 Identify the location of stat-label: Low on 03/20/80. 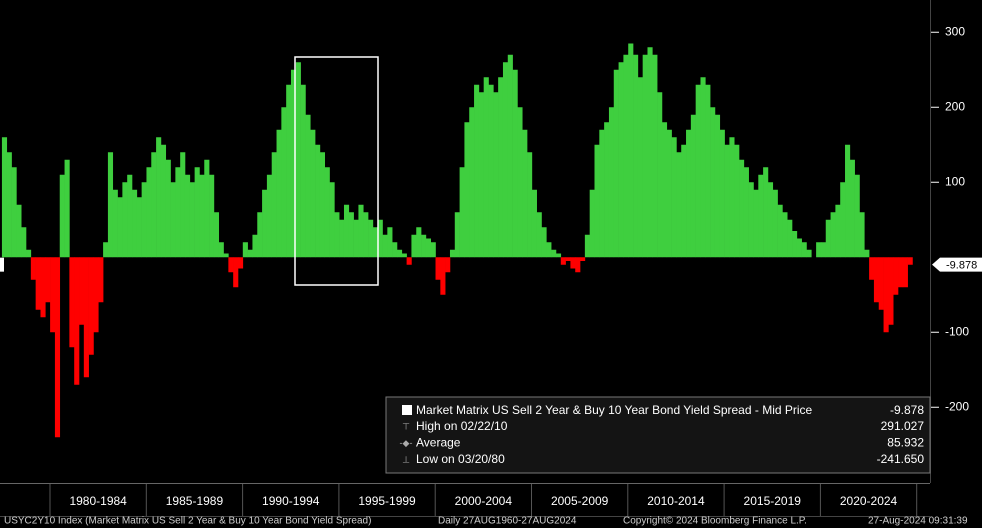
(460, 459).